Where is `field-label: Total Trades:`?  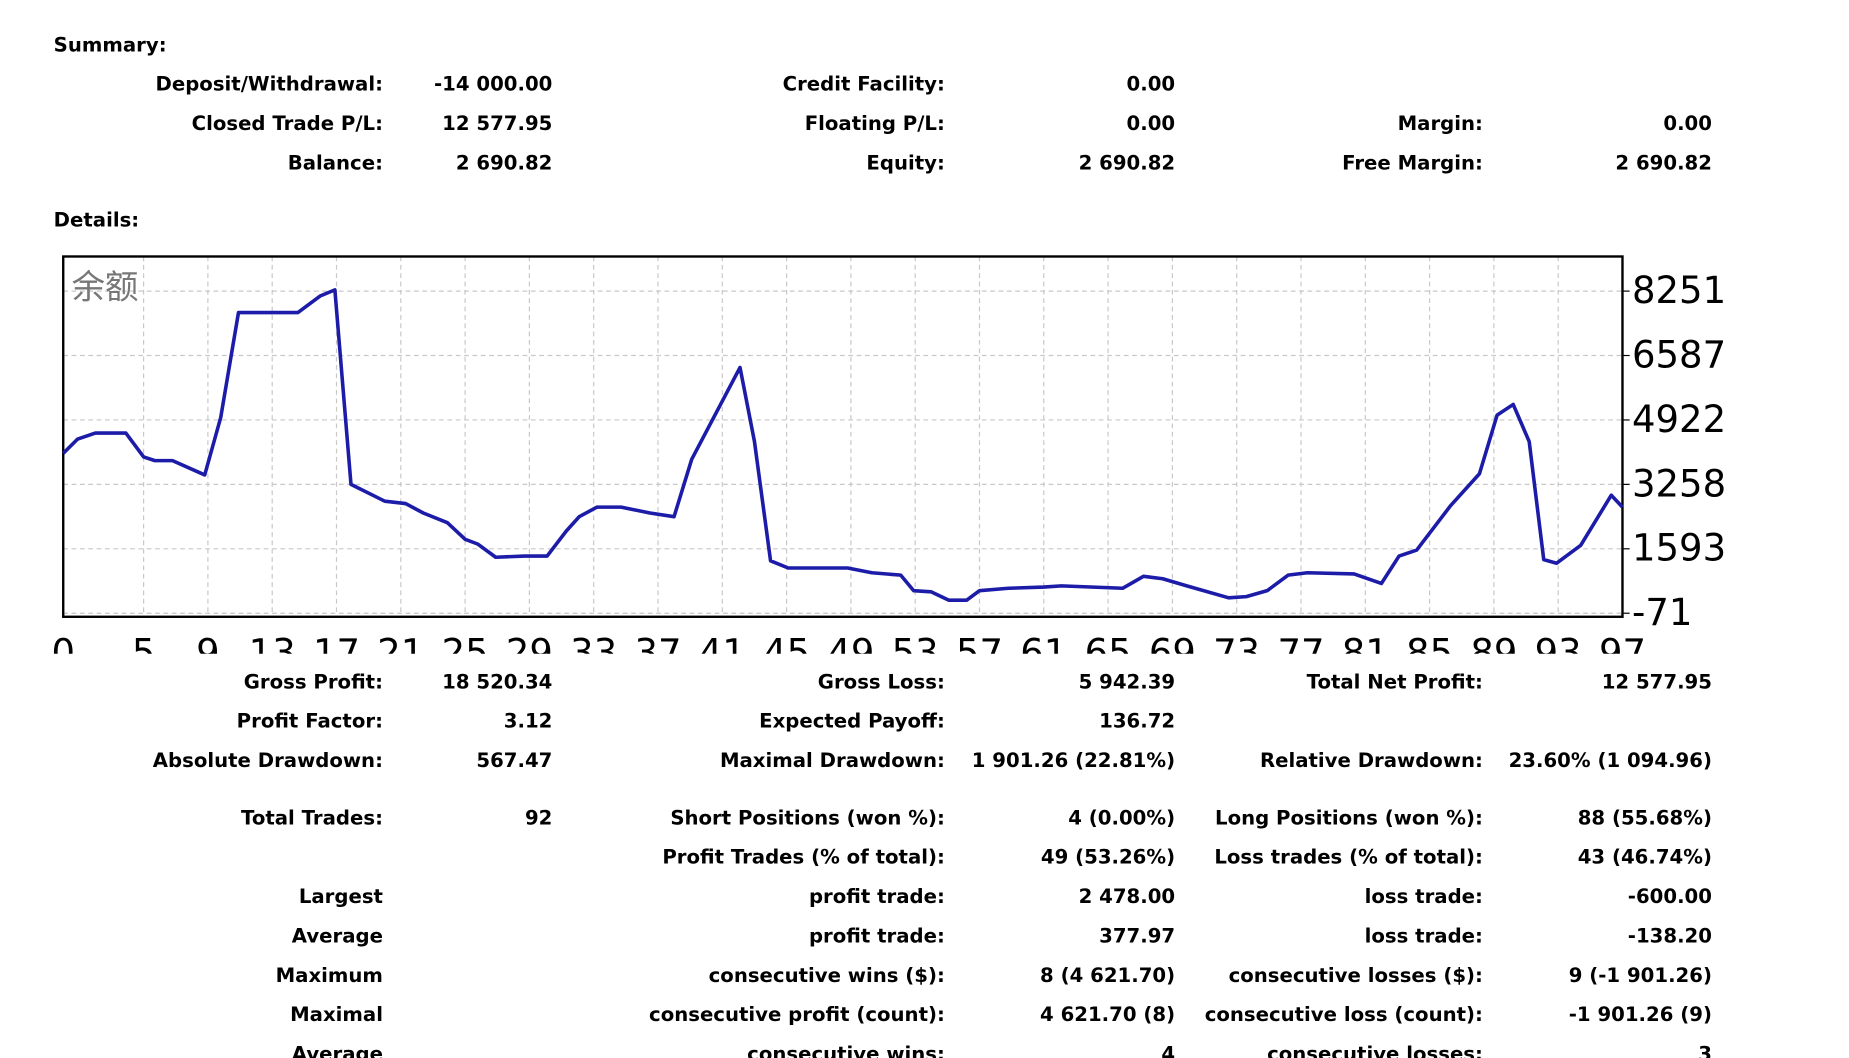
field-label: Total Trades: is located at coordinates (312, 818).